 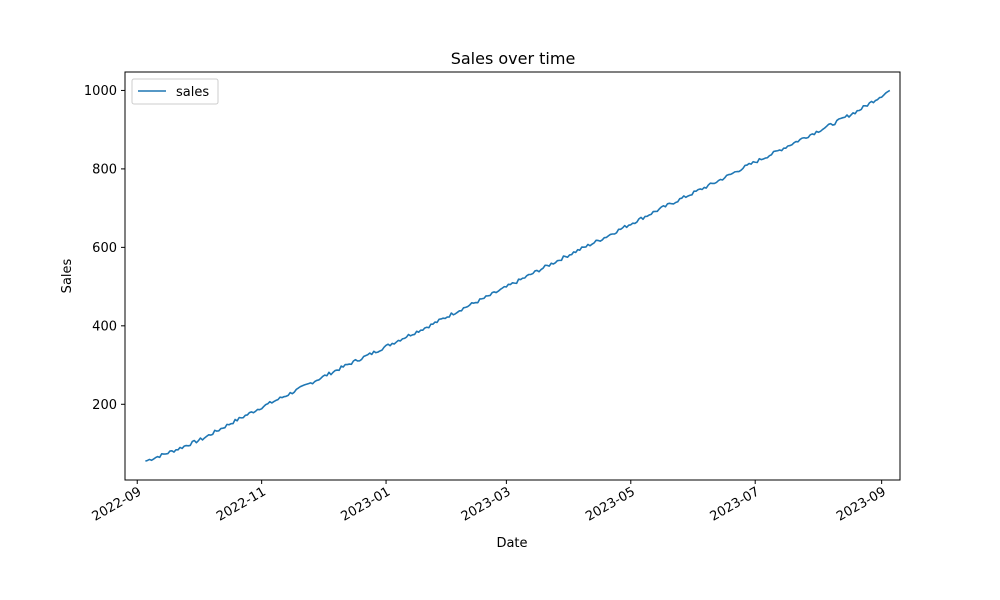 I want to click on y-tick-label: 800, so click(x=104, y=169).